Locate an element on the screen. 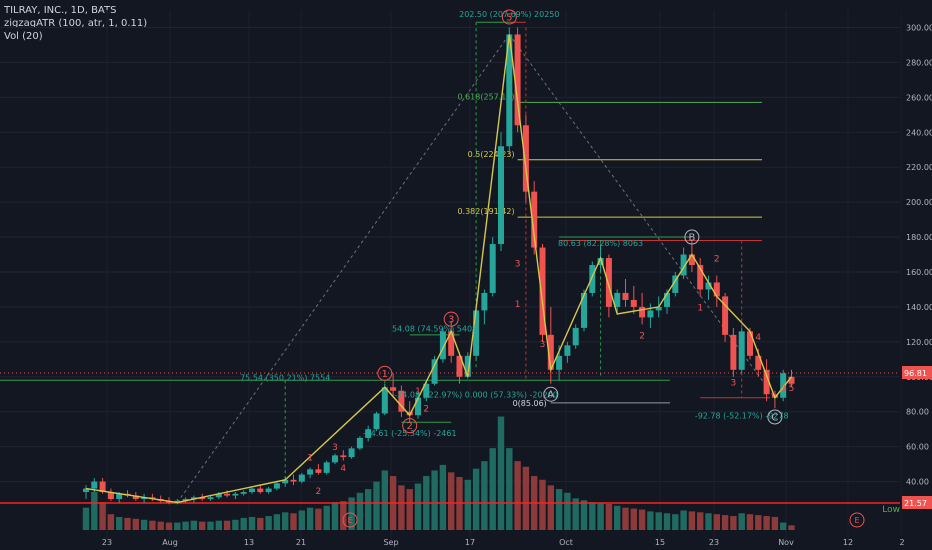 The width and height of the screenshot is (932, 550). x-tick-label: 21 is located at coordinates (301, 542).